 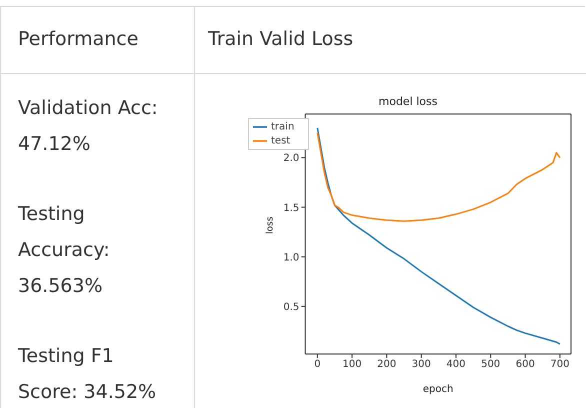 What do you see at coordinates (317, 364) in the screenshot?
I see `x-tick-label: 0` at bounding box center [317, 364].